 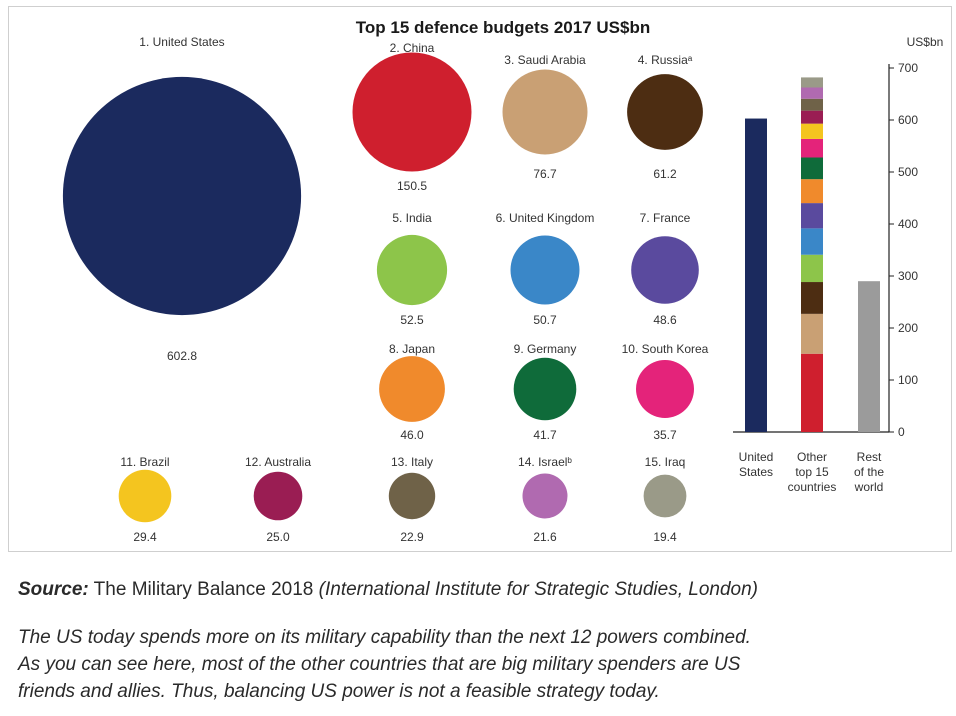 I want to click on chart-title: Top 15 defence budgets 2017 US$bn, so click(x=503, y=27).